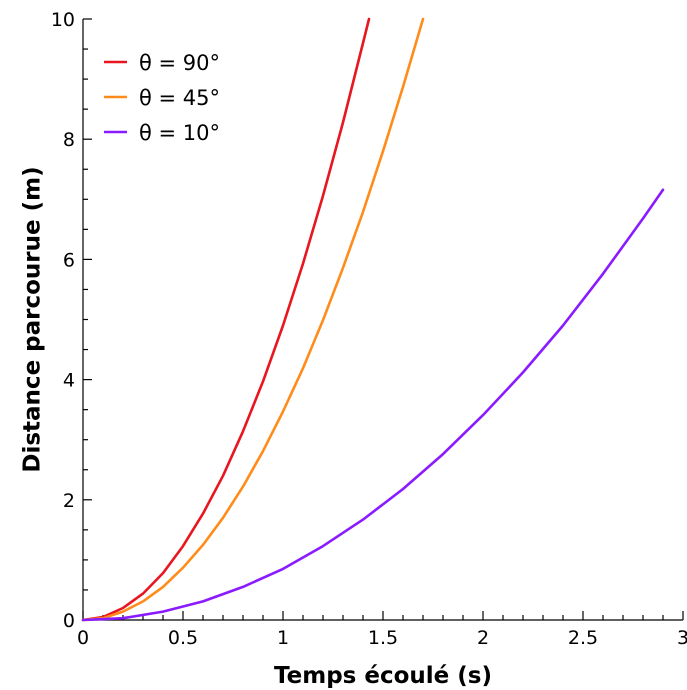 The width and height of the screenshot is (687, 690). Describe the element at coordinates (69, 501) in the screenshot. I see `y-tick-label: 2` at that location.